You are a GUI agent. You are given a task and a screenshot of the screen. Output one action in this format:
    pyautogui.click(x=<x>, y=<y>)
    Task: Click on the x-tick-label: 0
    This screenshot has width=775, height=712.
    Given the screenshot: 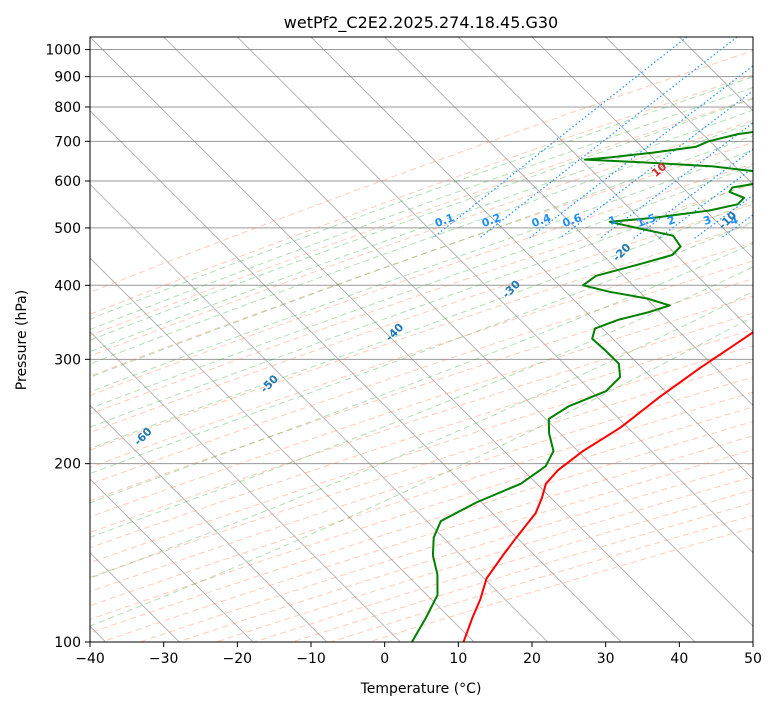 What is the action you would take?
    pyautogui.click(x=384, y=659)
    